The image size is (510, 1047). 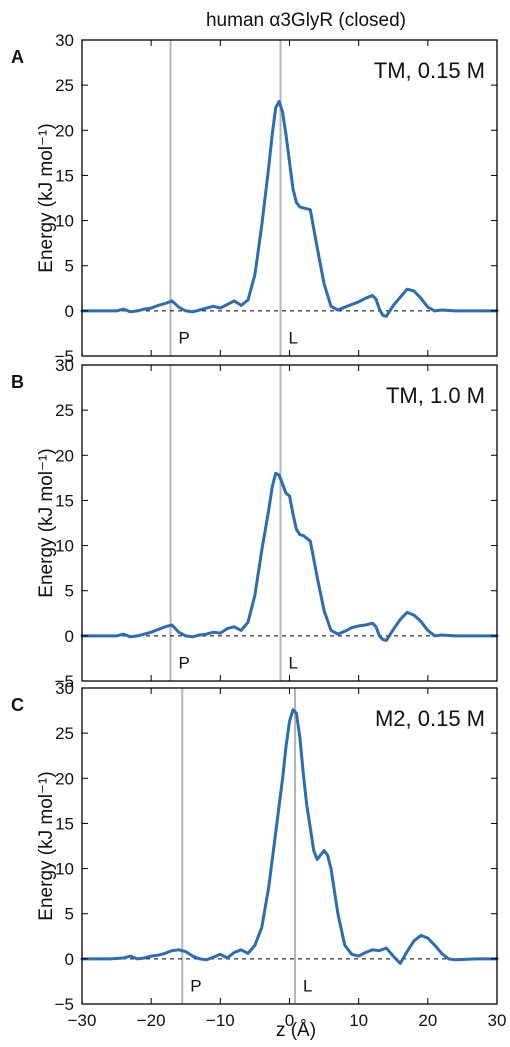 What do you see at coordinates (64, 733) in the screenshot?
I see `panel-c-y-tick-label: 25` at bounding box center [64, 733].